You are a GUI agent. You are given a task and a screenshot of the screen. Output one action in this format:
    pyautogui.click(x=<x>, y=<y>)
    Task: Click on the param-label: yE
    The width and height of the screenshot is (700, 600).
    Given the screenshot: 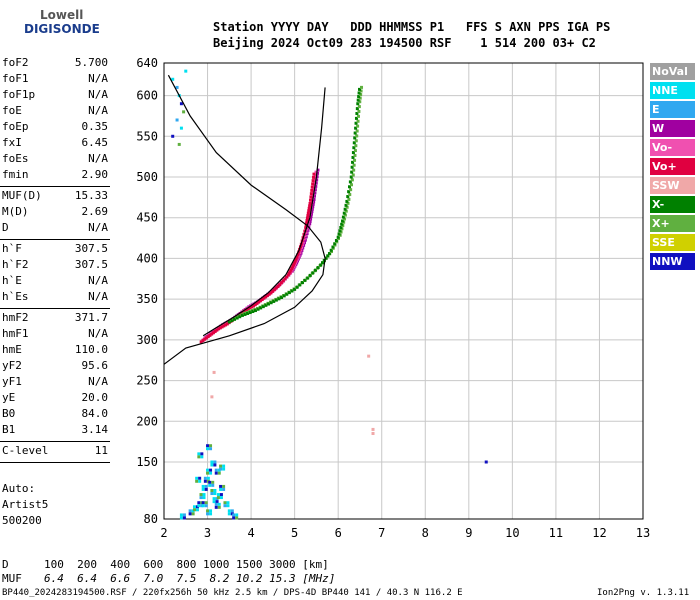 What is the action you would take?
    pyautogui.click(x=9, y=397)
    